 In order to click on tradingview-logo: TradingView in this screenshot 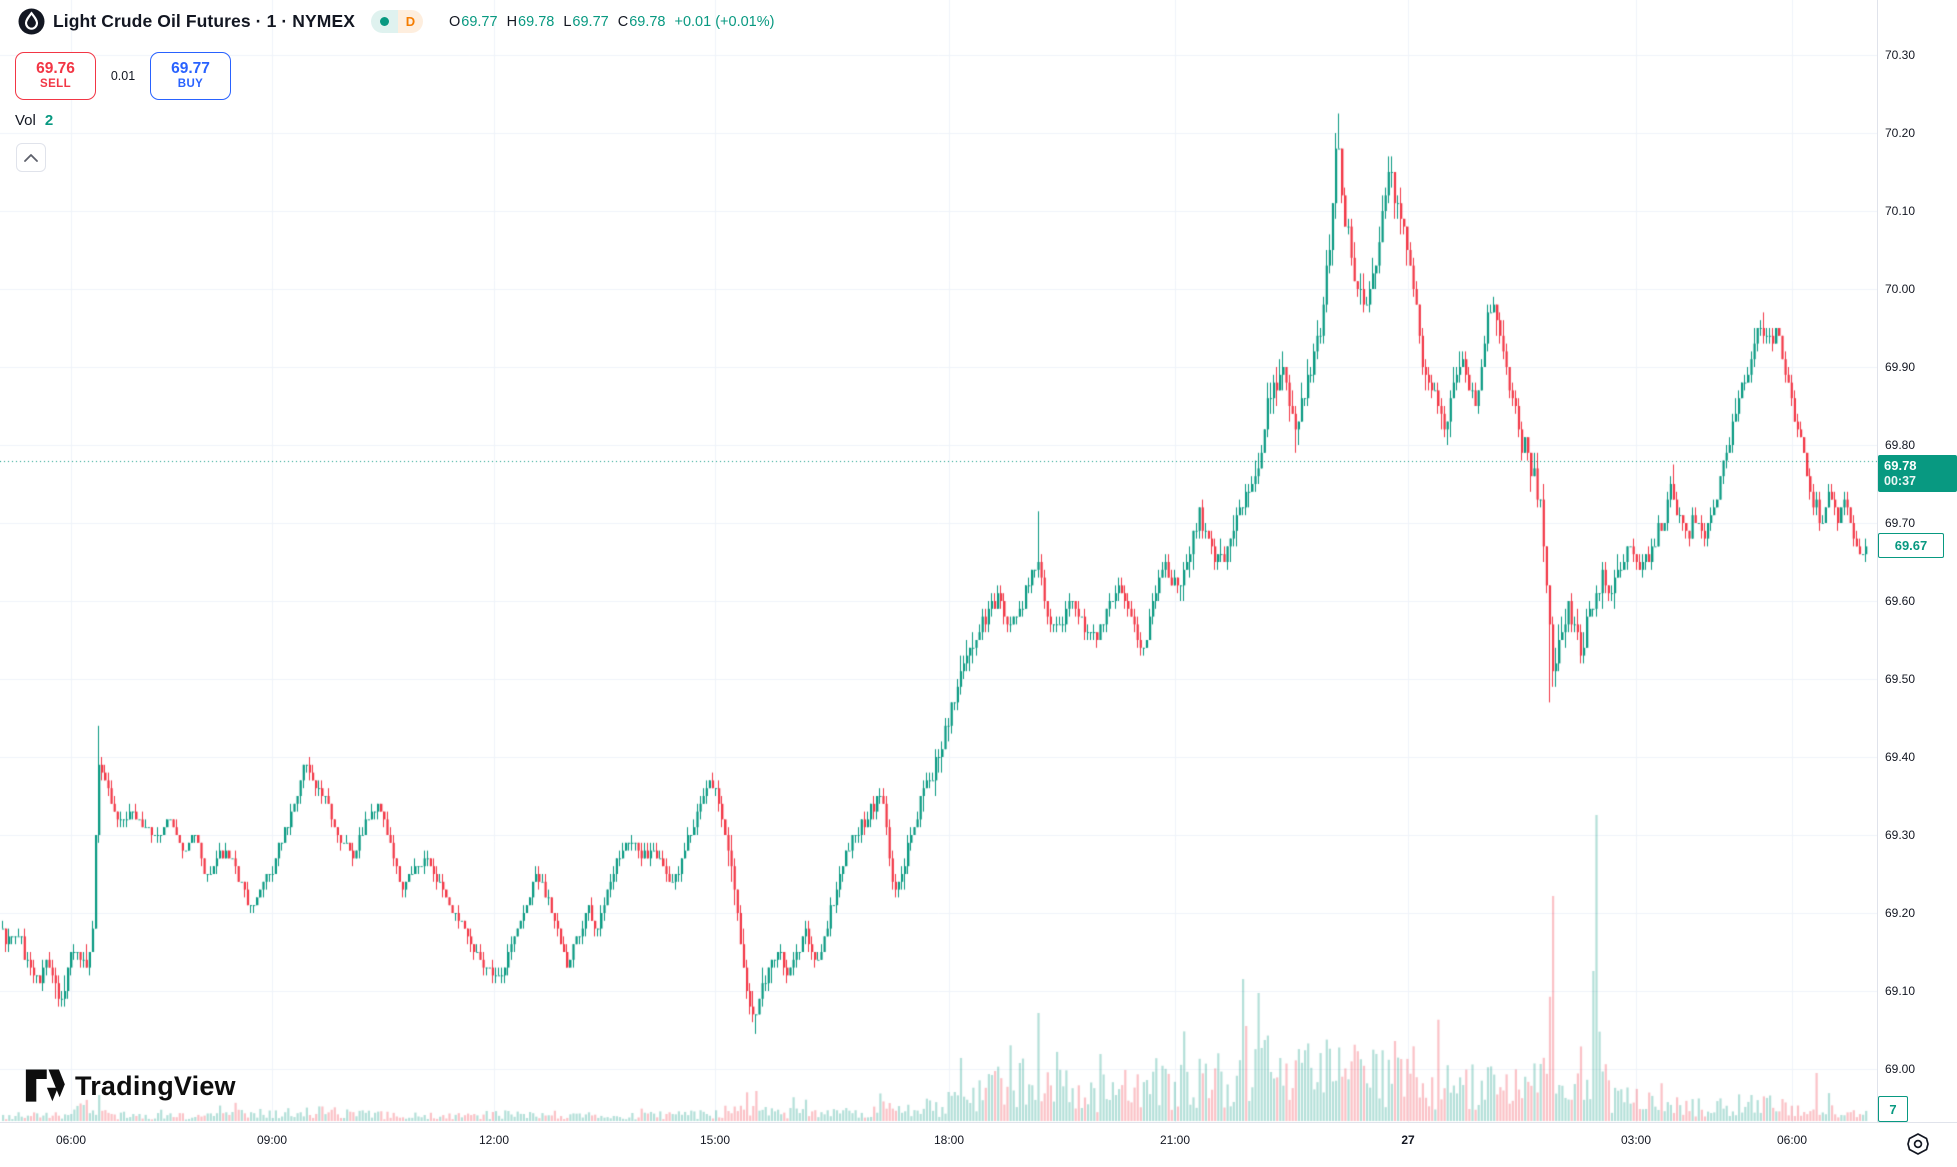, I will do `click(130, 1086)`.